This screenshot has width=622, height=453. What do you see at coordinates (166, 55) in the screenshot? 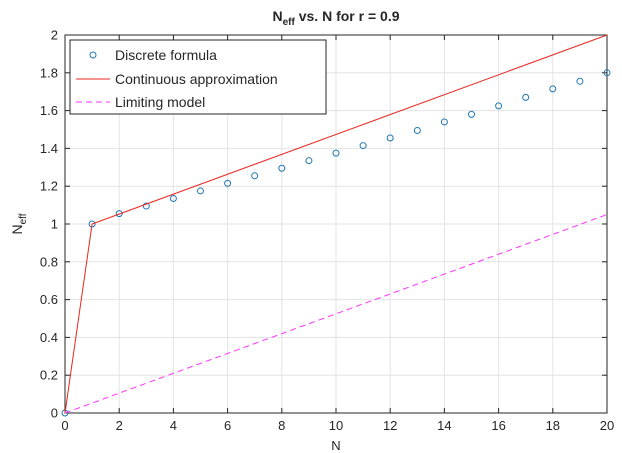
I see `legend-label-discrete: Discrete formula` at bounding box center [166, 55].